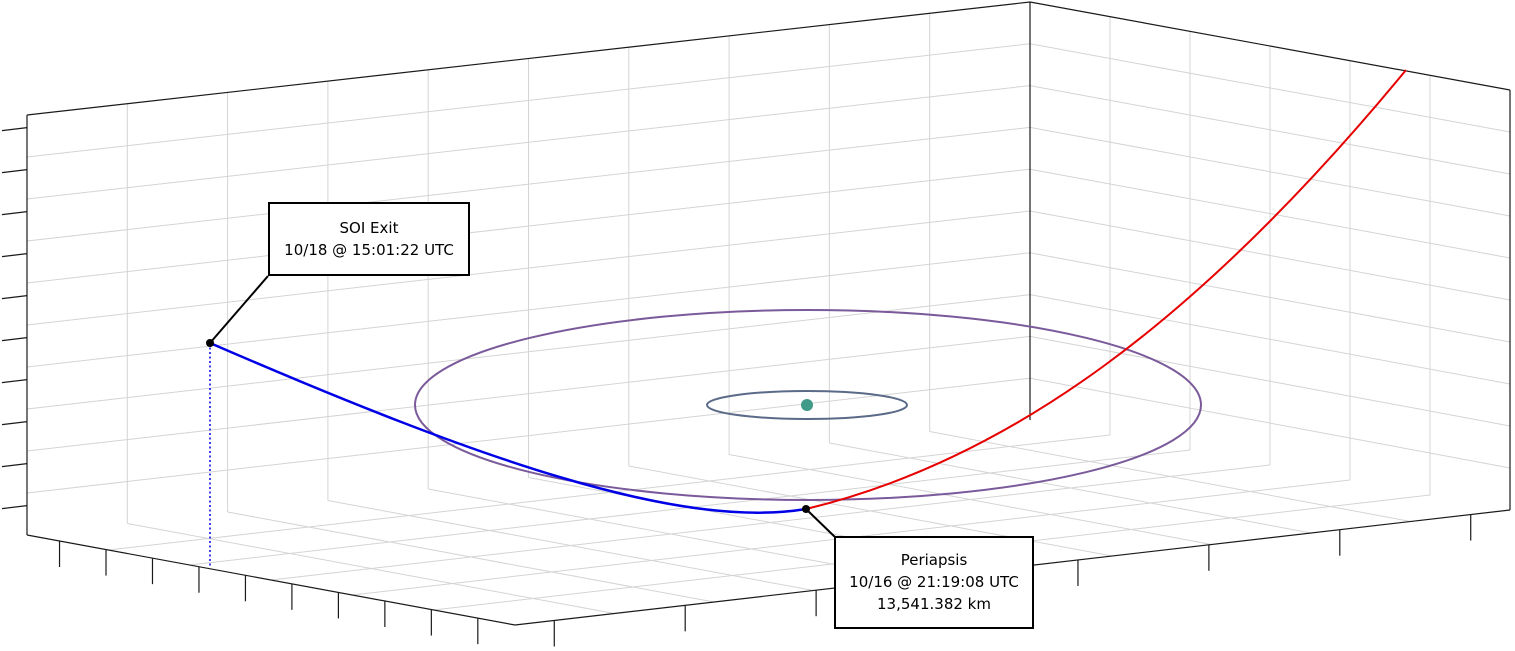 This screenshot has width=1515, height=651. What do you see at coordinates (806, 509) in the screenshot?
I see `periapsis-marker` at bounding box center [806, 509].